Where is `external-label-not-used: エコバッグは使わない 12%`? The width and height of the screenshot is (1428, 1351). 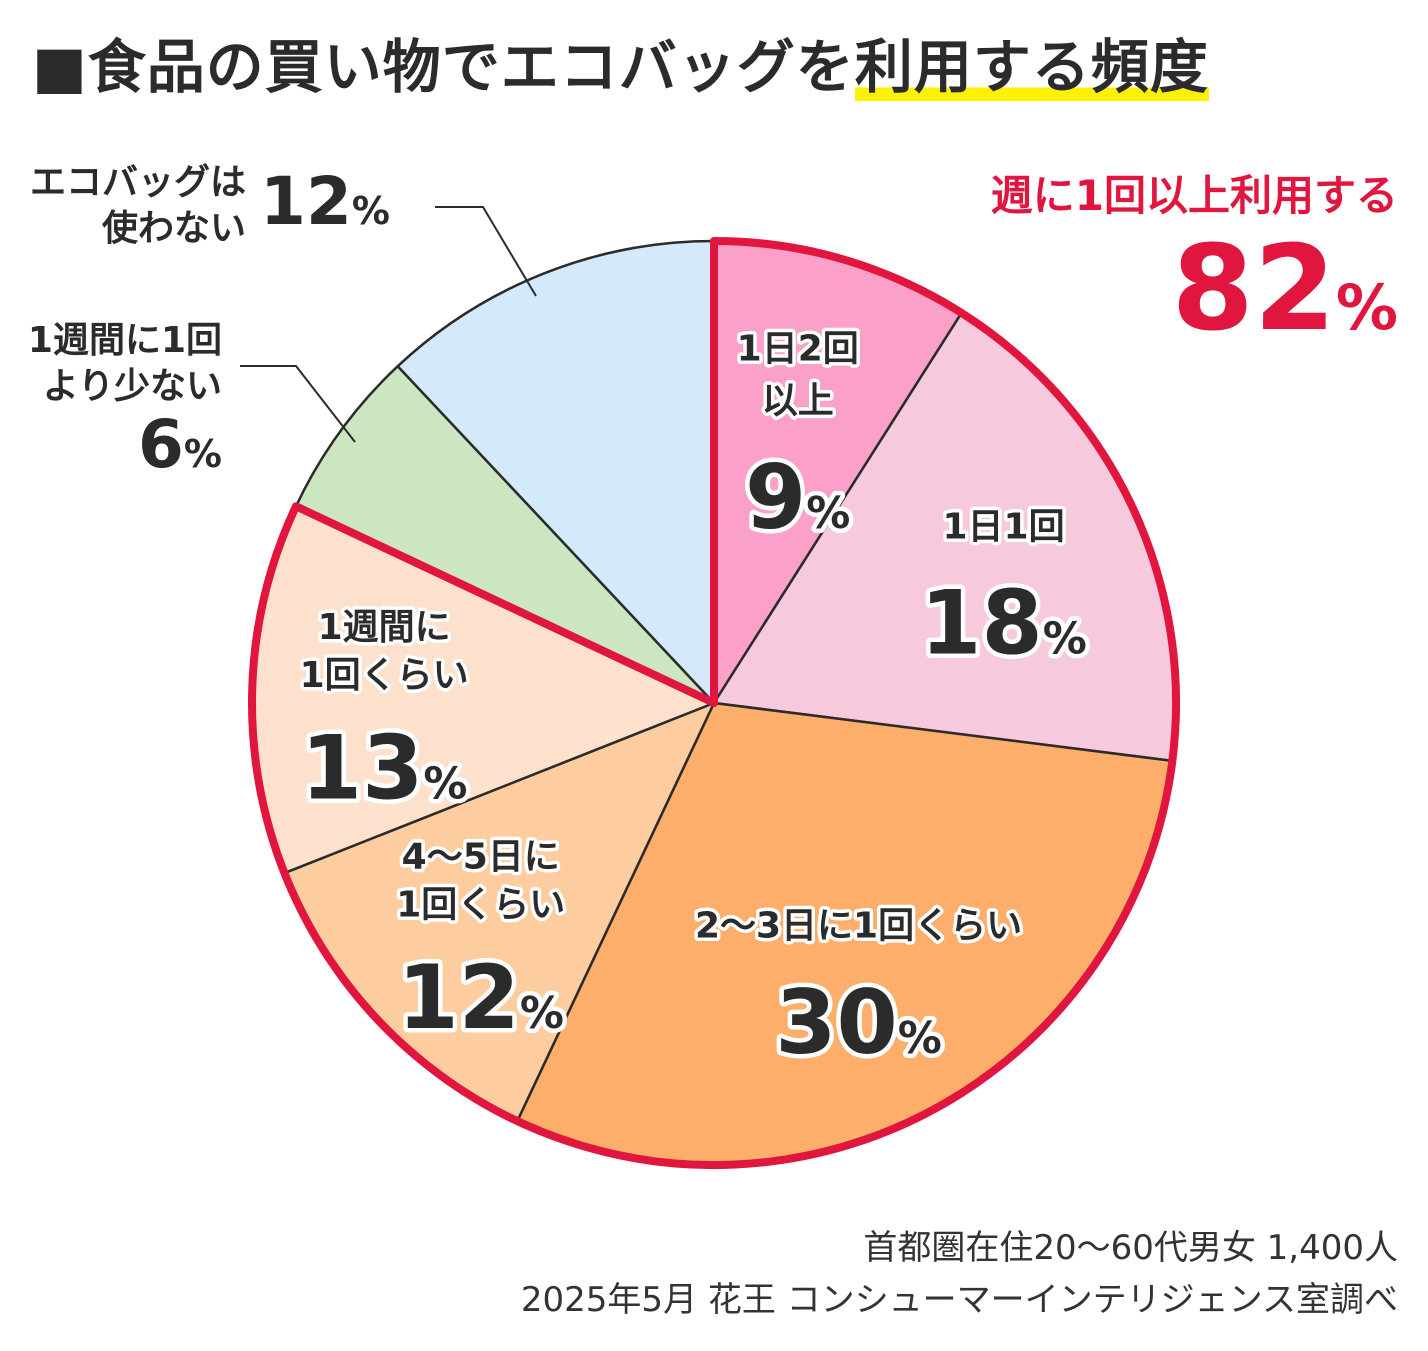
external-label-not-used: エコバッグは使わない 12% is located at coordinates (210, 206).